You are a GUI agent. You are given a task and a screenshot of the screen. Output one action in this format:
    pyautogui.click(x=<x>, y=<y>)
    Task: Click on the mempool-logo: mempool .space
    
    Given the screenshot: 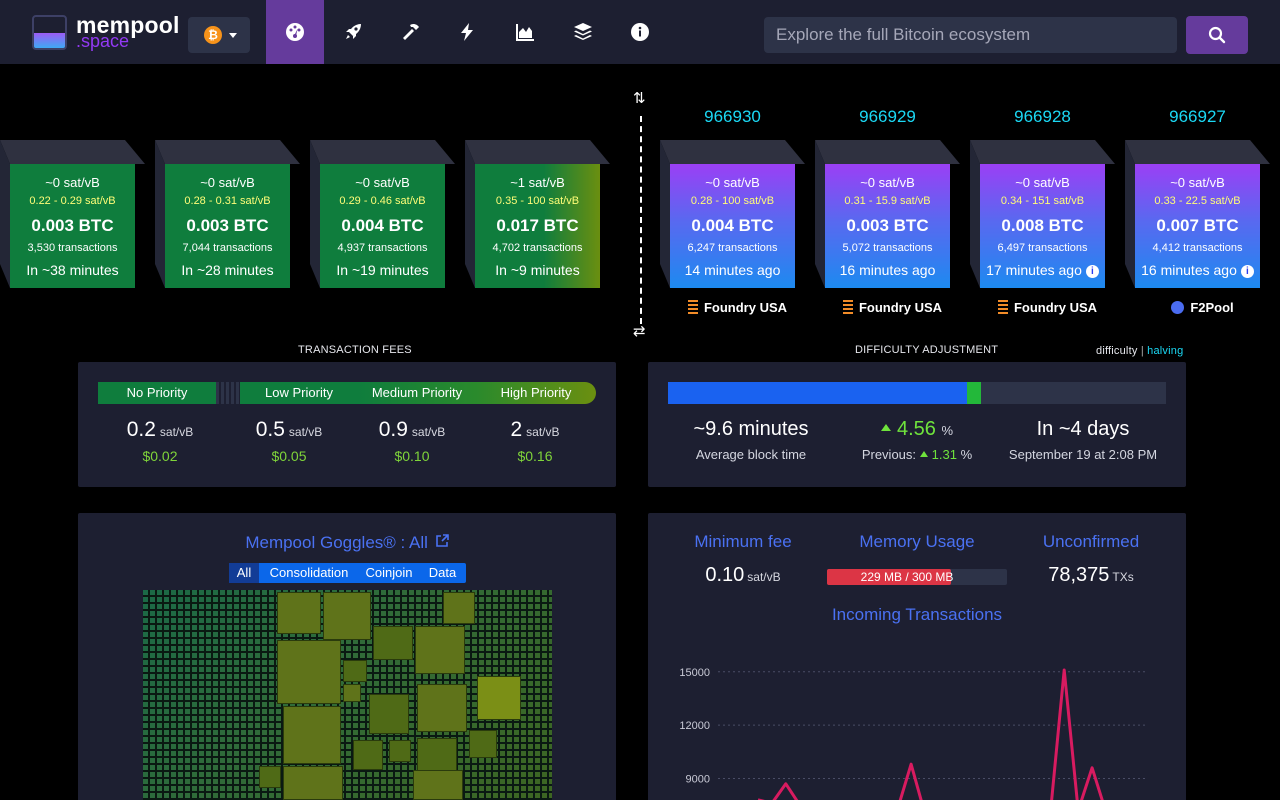 What is the action you would take?
    pyautogui.click(x=105, y=32)
    